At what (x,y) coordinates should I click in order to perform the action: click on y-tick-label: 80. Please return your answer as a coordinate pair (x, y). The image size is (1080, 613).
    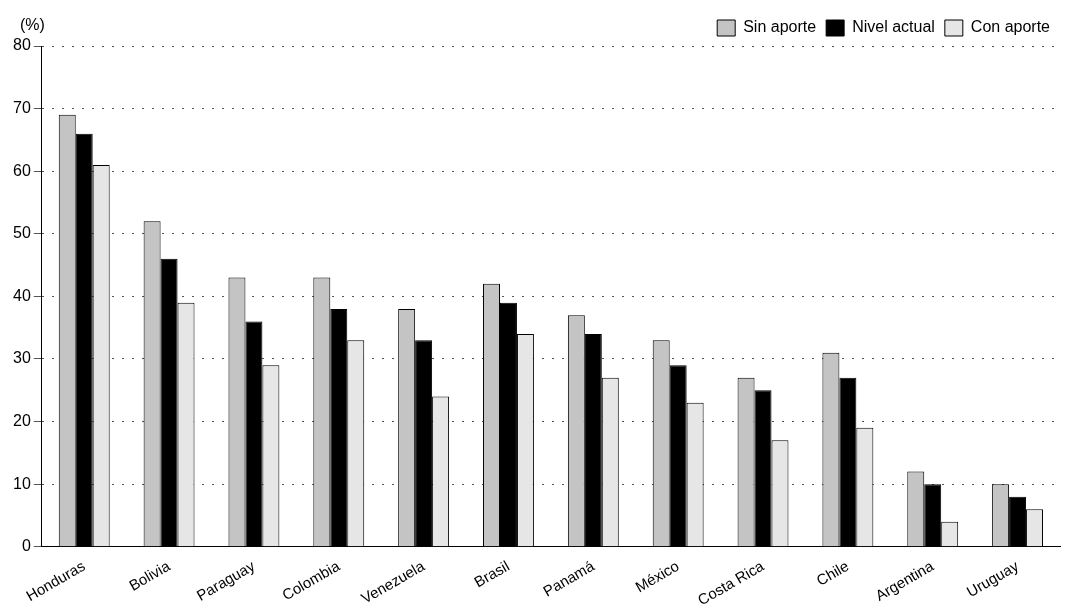
    Looking at the image, I should click on (22, 45).